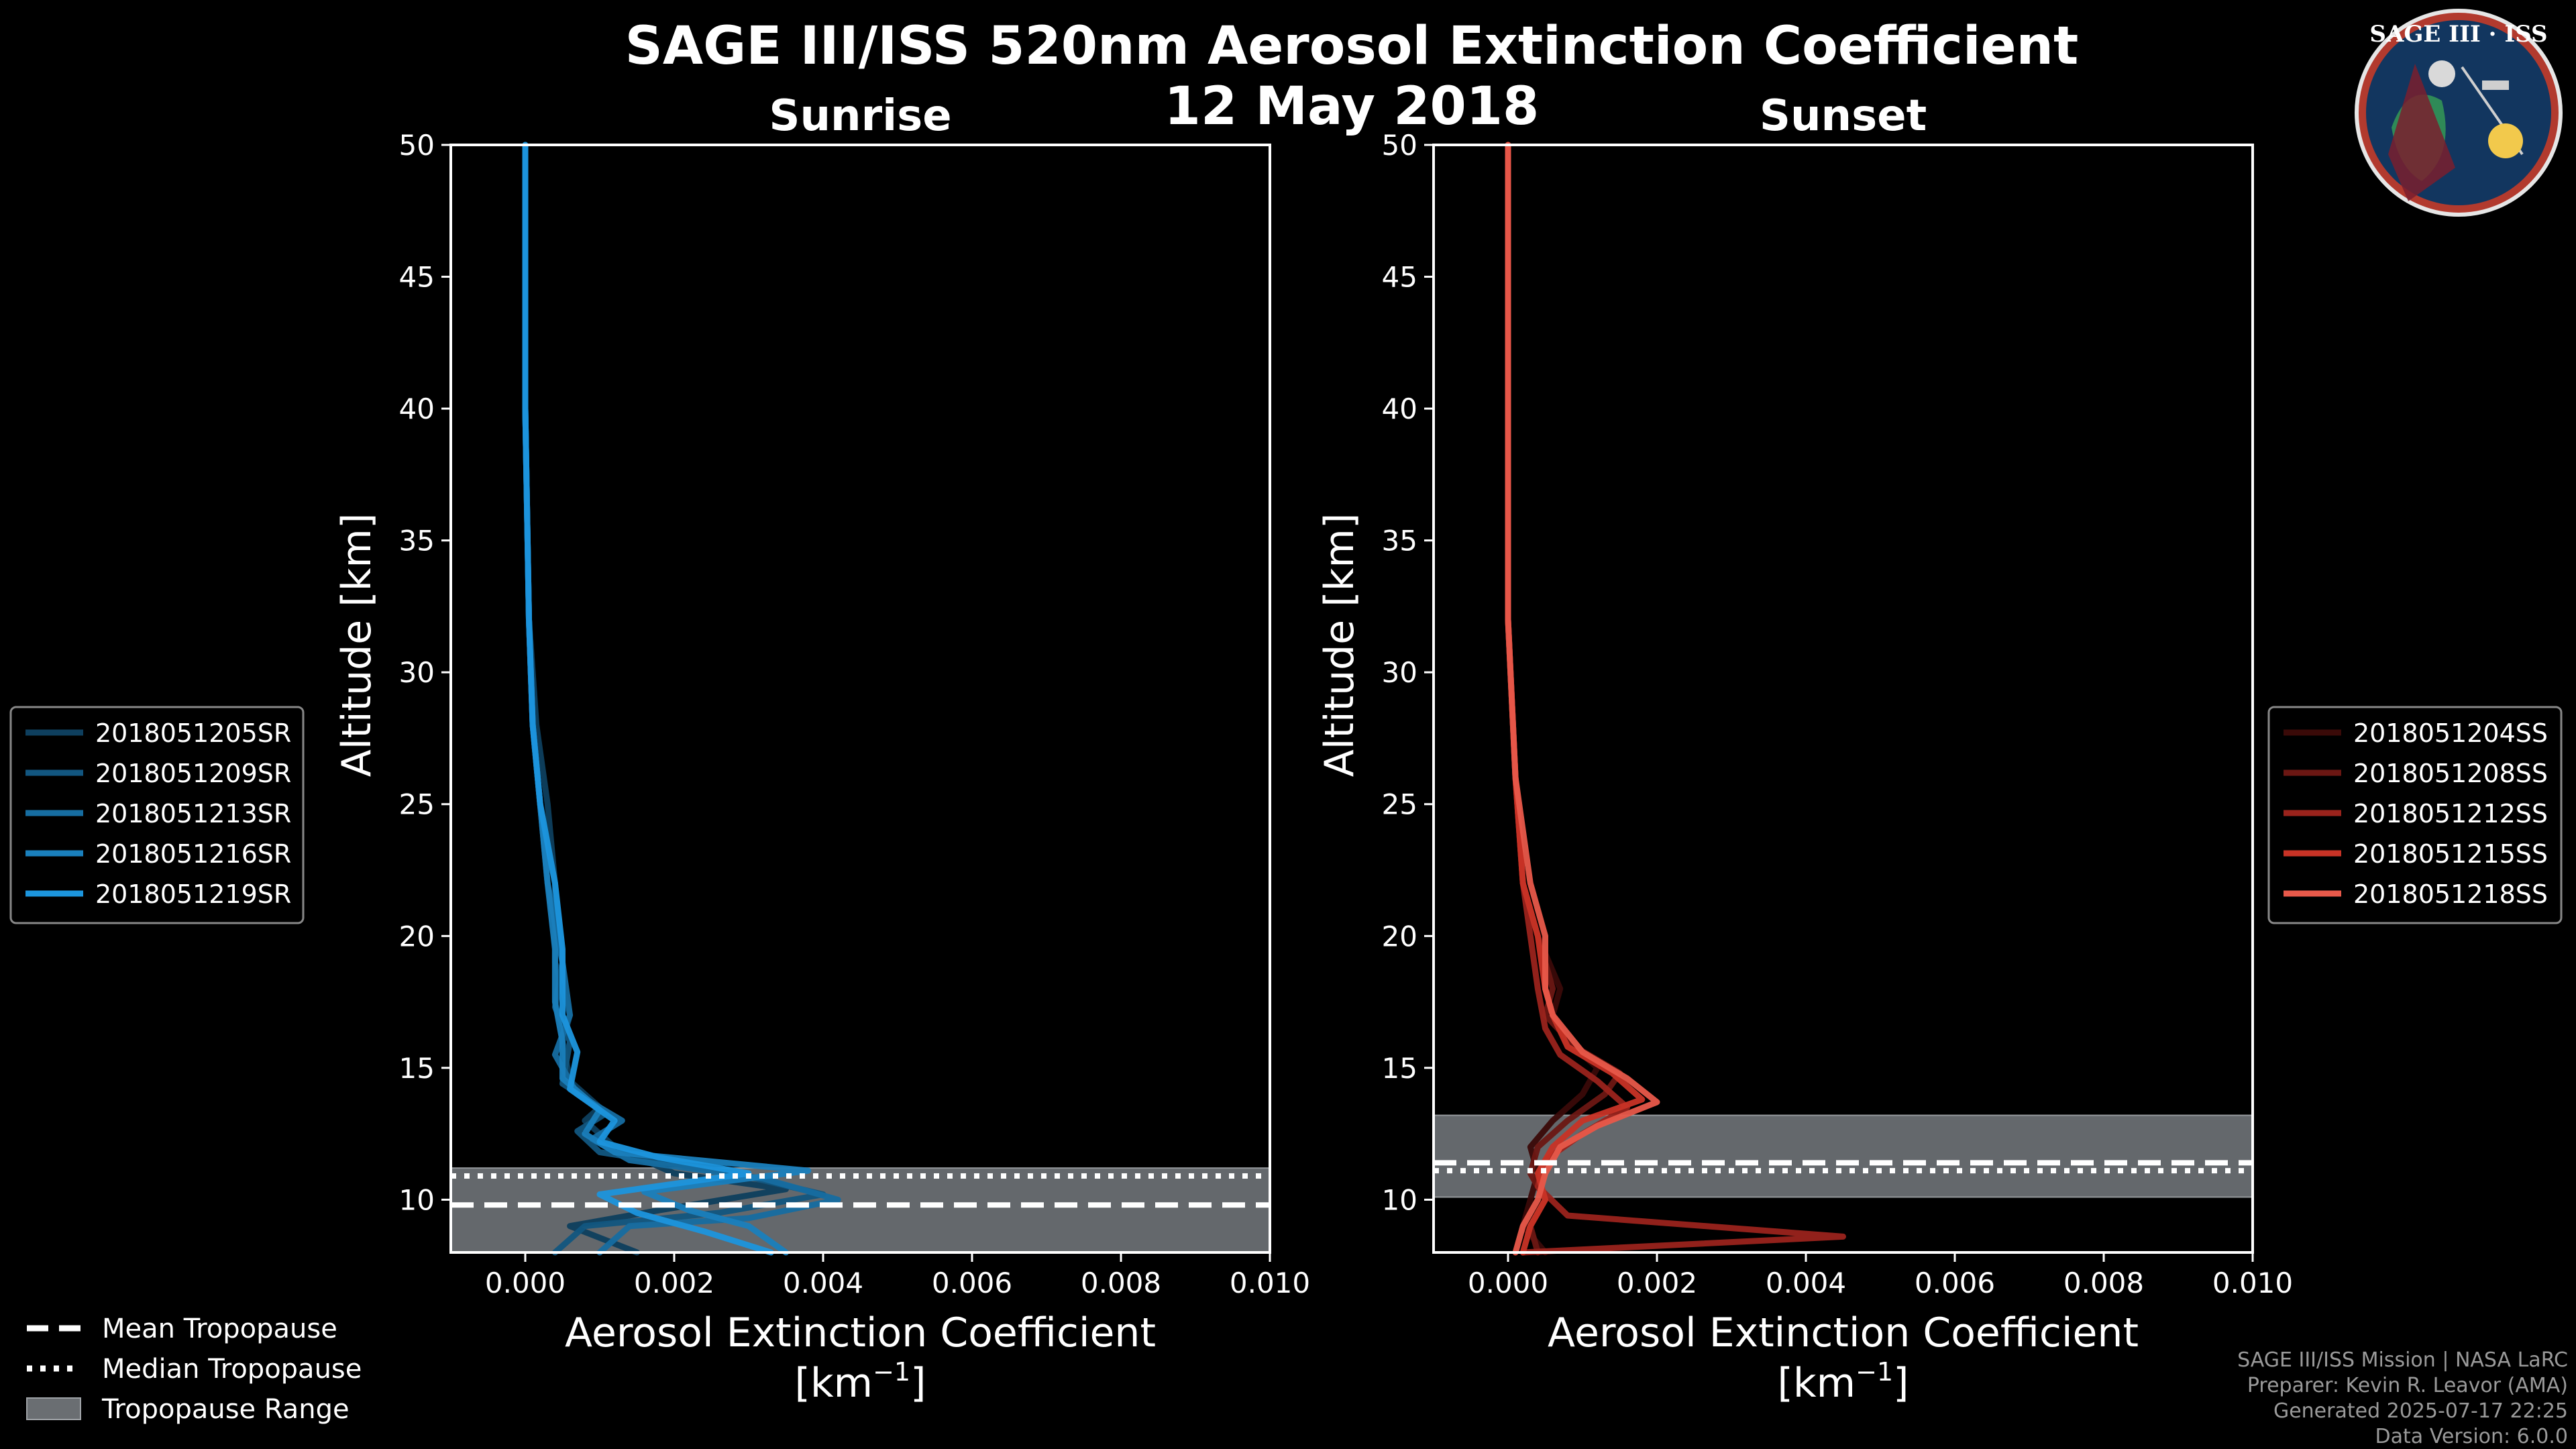 Image resolution: width=2576 pixels, height=1449 pixels. Describe the element at coordinates (53, 1408) in the screenshot. I see `legend-range-swatch` at that location.